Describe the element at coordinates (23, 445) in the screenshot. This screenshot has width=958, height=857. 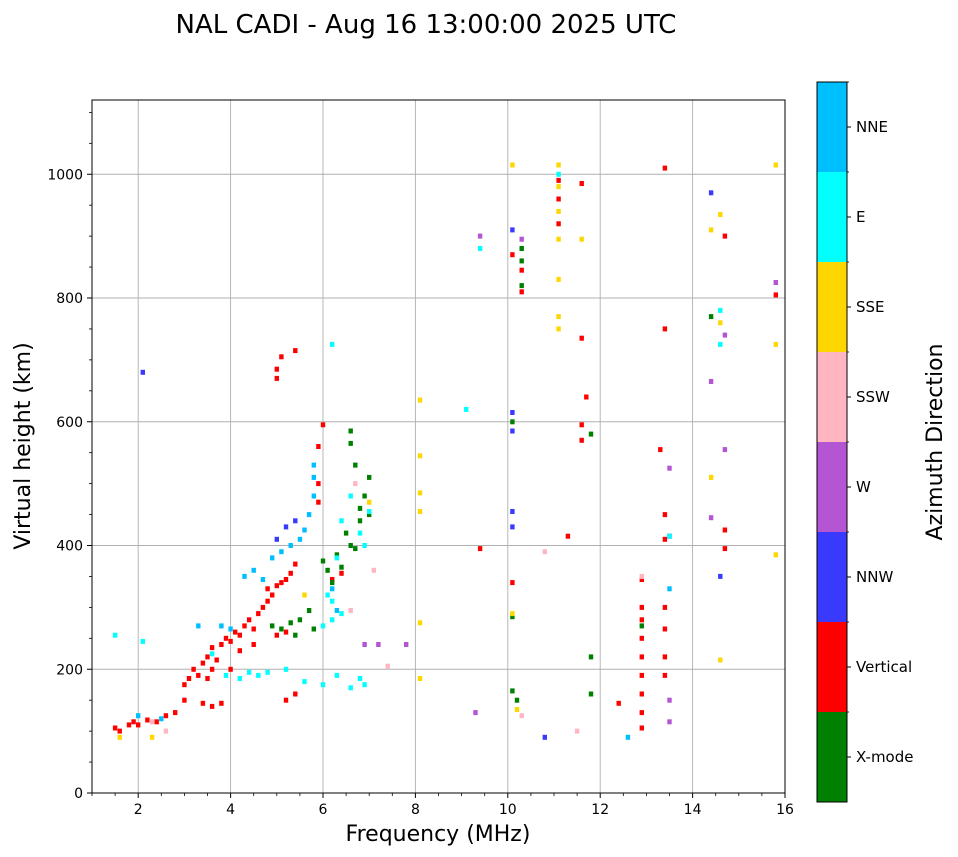
I see `y-axis-label: Virtual height (km)` at that location.